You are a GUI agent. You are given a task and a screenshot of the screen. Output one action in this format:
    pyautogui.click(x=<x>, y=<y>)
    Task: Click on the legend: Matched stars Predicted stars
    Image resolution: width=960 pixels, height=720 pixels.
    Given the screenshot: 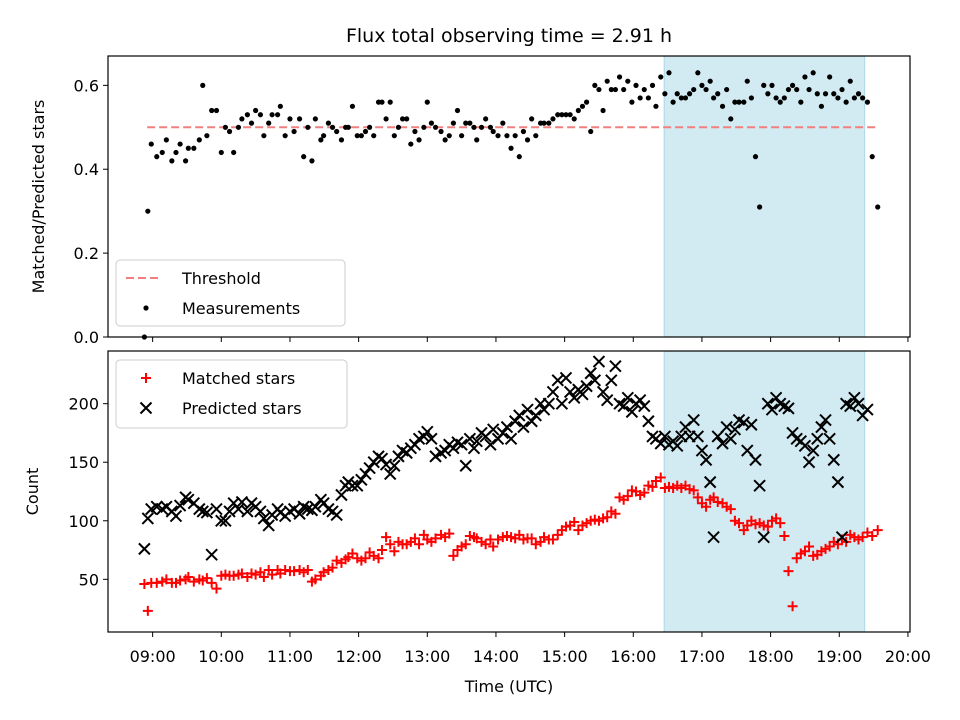 What is the action you would take?
    pyautogui.click(x=231, y=394)
    